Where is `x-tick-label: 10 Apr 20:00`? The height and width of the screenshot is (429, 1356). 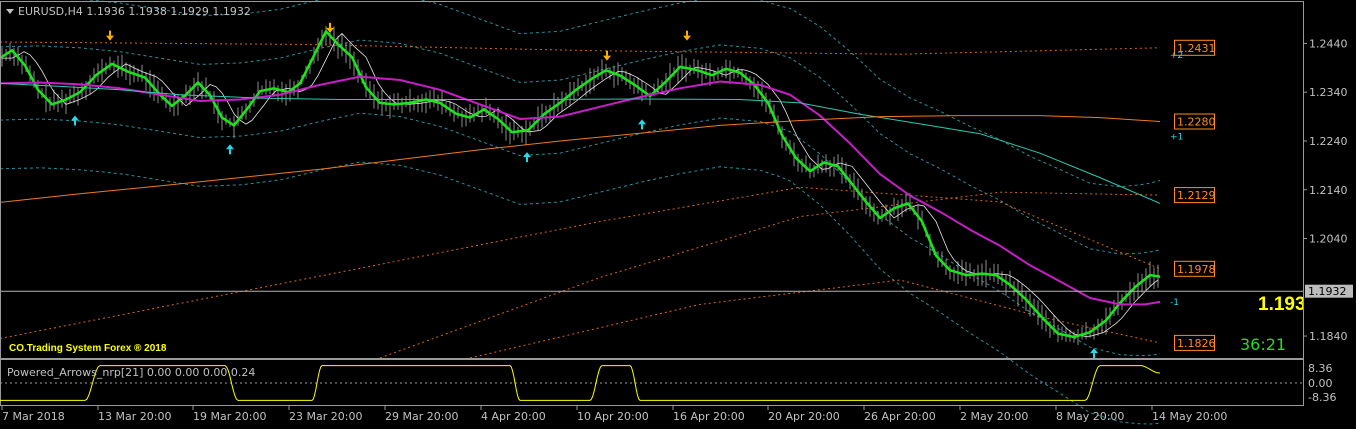 x-tick-label: 10 Apr 20:00 is located at coordinates (613, 416).